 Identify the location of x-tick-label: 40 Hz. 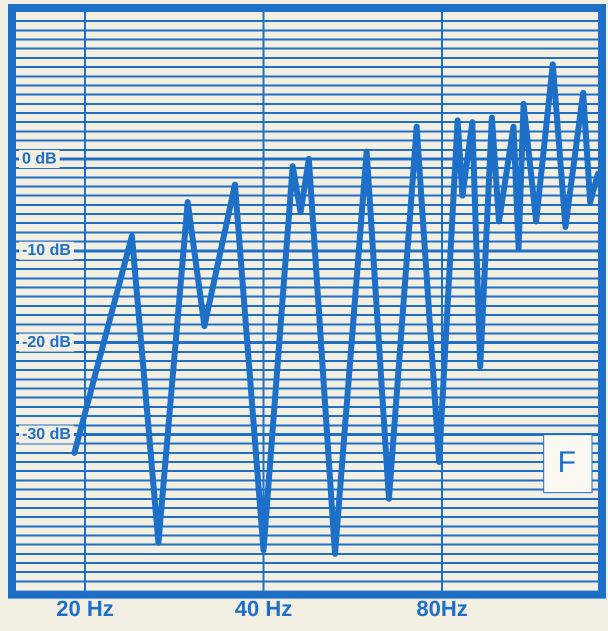
(263, 608).